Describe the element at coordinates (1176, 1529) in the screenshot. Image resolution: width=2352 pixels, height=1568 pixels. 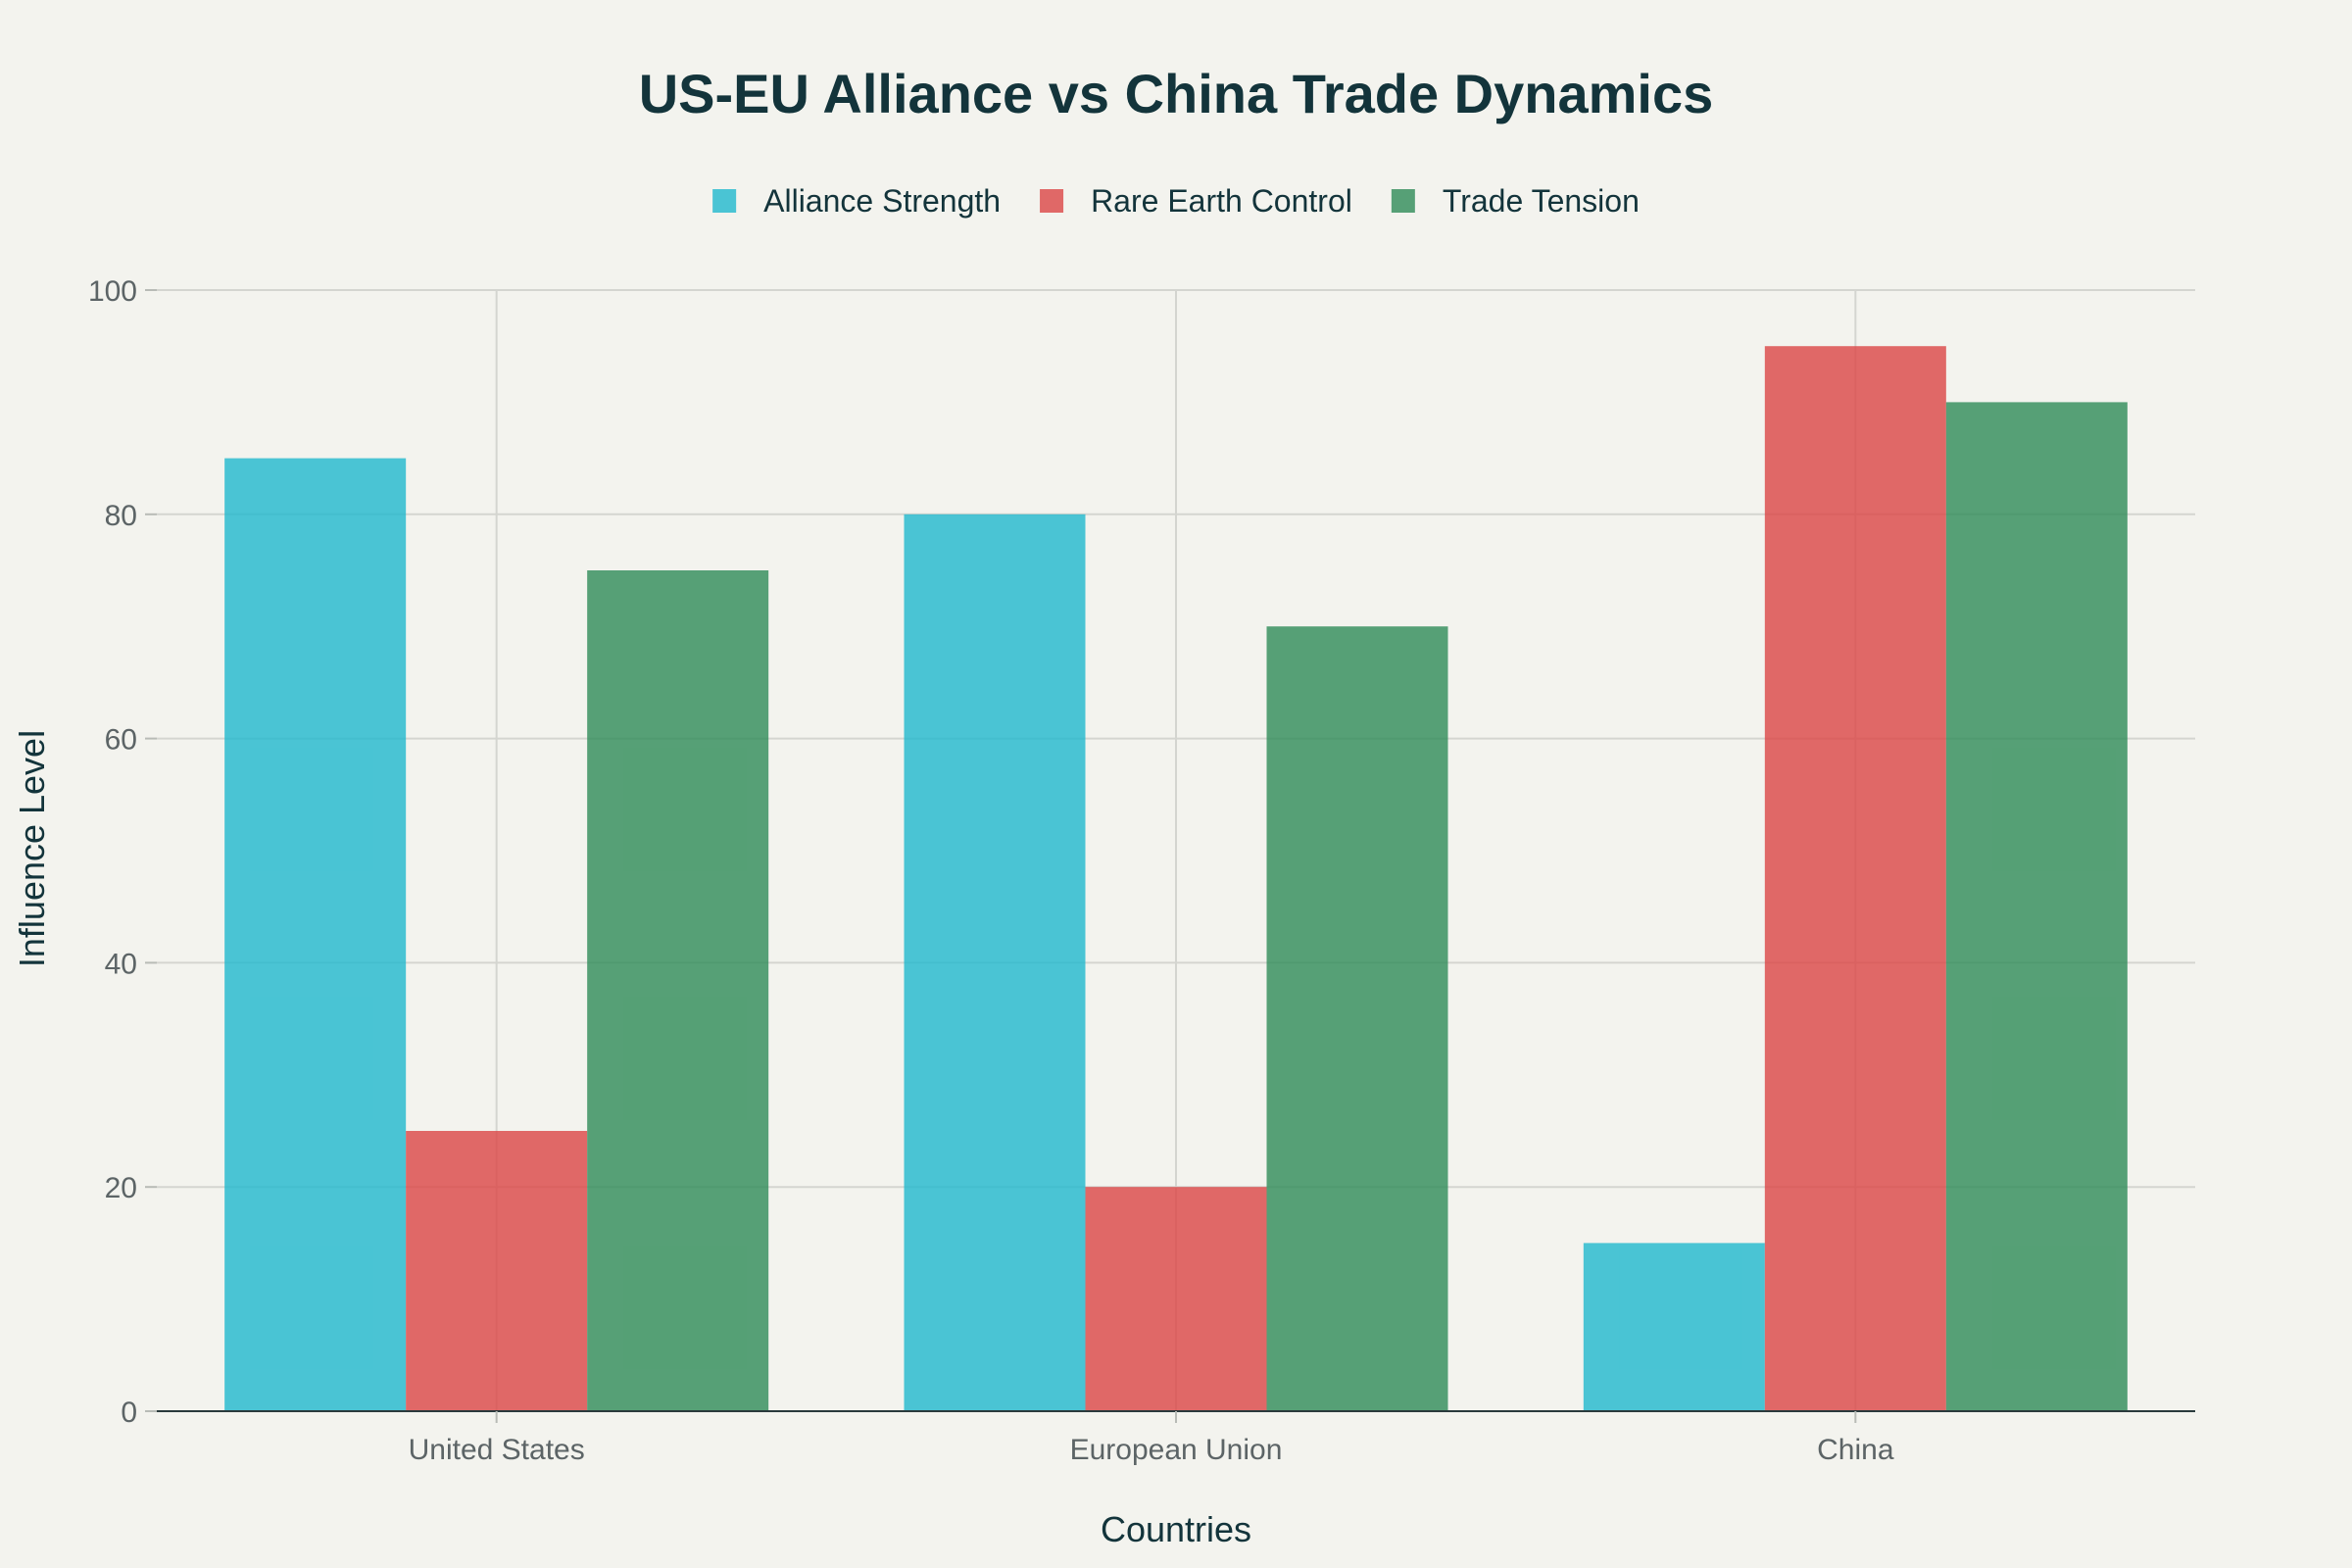
I see `x-axis-label: Countries` at that location.